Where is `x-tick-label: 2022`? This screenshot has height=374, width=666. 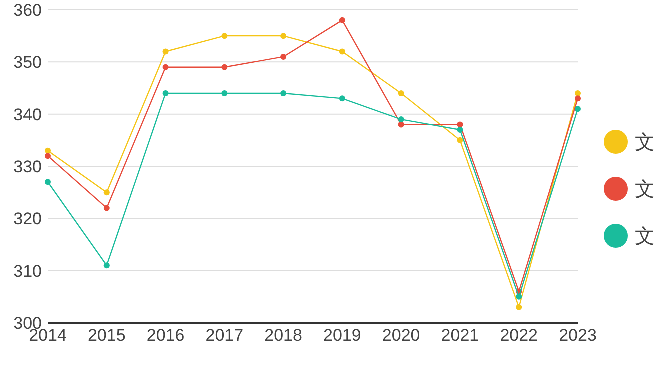
x-tick-label: 2022 is located at coordinates (519, 335).